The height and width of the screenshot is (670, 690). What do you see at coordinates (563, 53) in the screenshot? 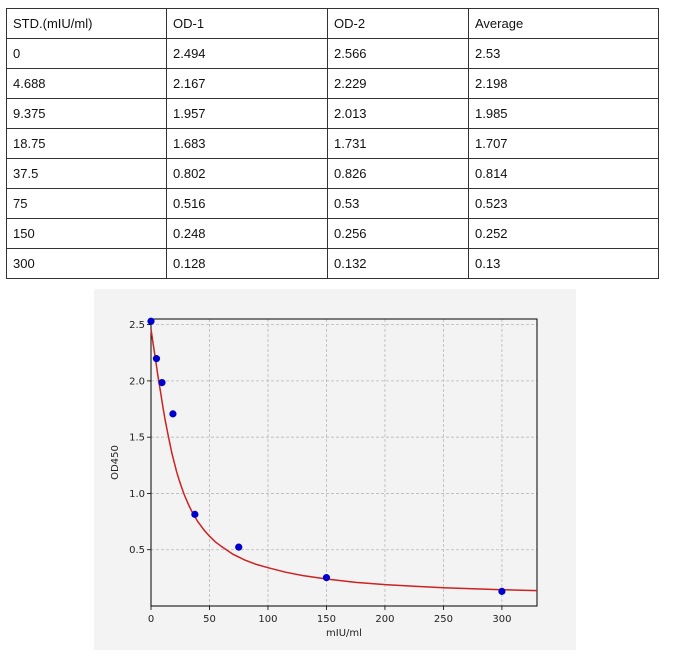
I see `cell-average: 2.53` at bounding box center [563, 53].